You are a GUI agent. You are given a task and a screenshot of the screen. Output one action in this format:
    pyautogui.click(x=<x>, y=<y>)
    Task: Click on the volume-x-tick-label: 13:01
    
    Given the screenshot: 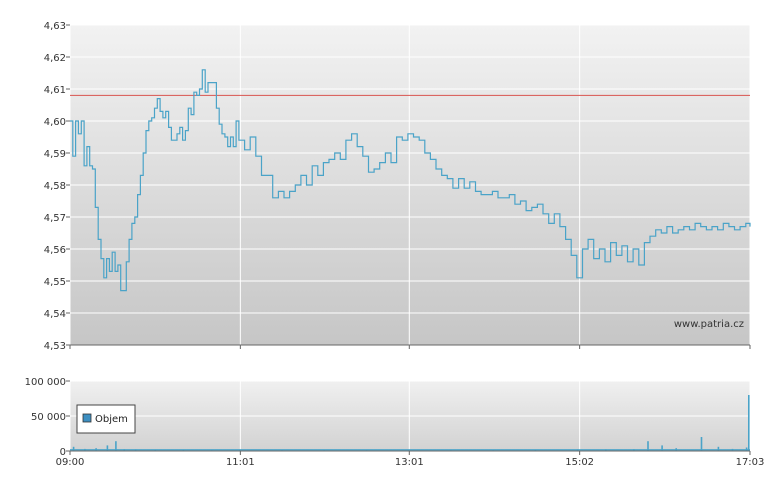 What is the action you would take?
    pyautogui.click(x=409, y=462)
    